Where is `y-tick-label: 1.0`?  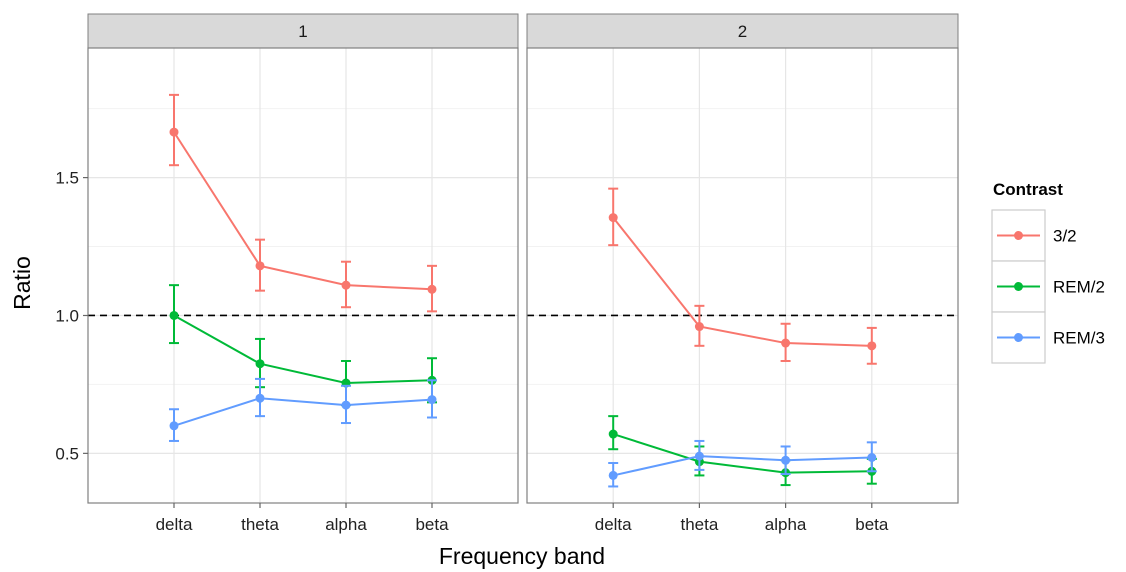 y-tick-label: 1.0 is located at coordinates (67, 315).